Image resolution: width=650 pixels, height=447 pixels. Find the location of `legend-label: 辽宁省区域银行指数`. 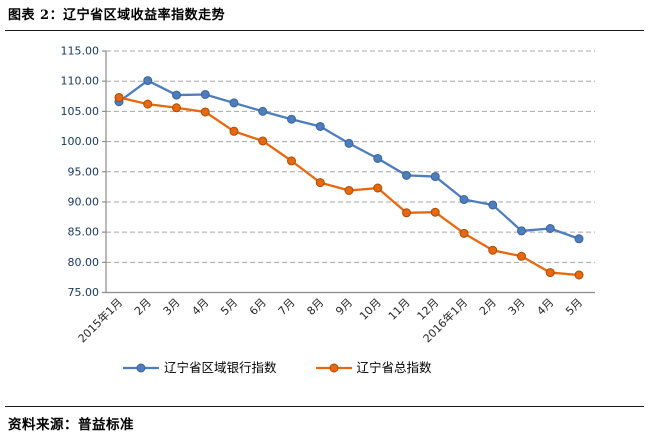

legend-label: 辽宁省区域银行指数 is located at coordinates (220, 367).